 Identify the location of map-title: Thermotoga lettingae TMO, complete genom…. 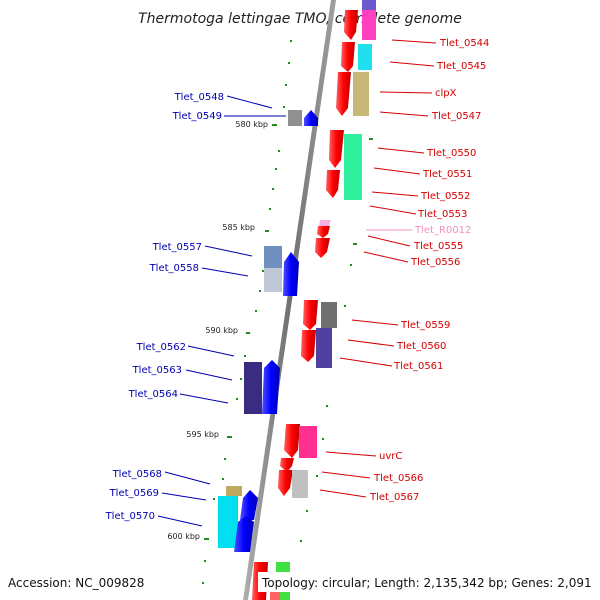
(300, 19).